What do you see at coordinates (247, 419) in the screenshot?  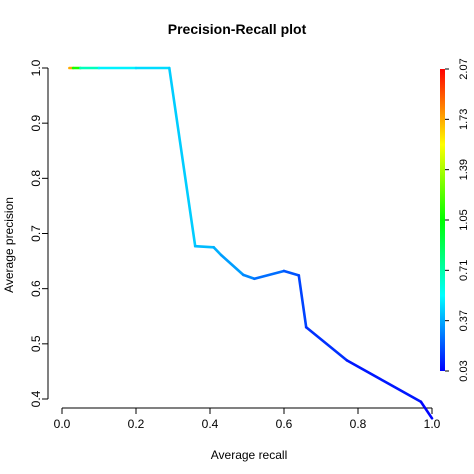 I see `x-axis: 0.0 0.2 0.4 0.6 0.8 1.0` at bounding box center [247, 419].